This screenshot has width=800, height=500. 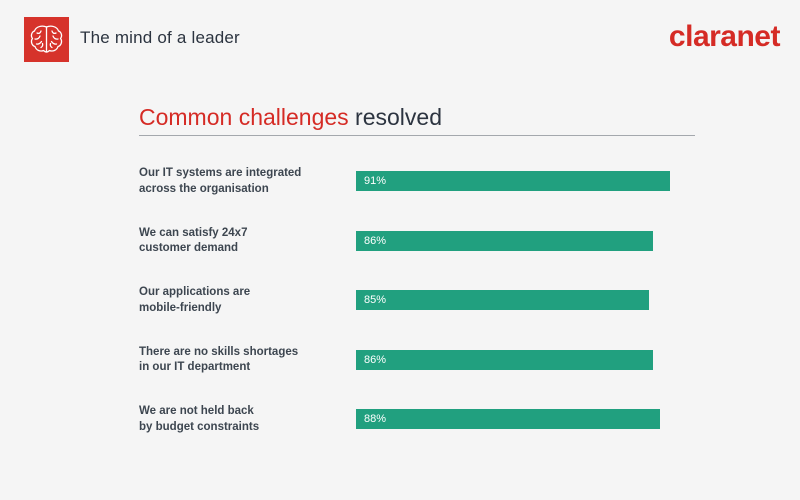 I want to click on chart-title-accent: Common challenges, so click(x=244, y=117).